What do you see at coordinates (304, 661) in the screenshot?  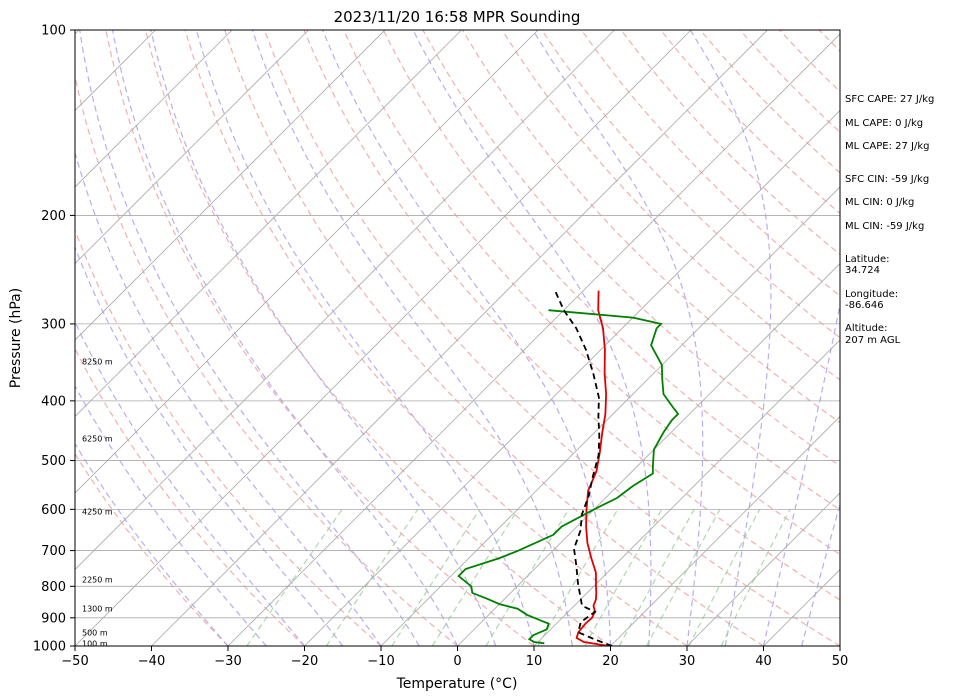 I see `x-tick-label: −20` at bounding box center [304, 661].